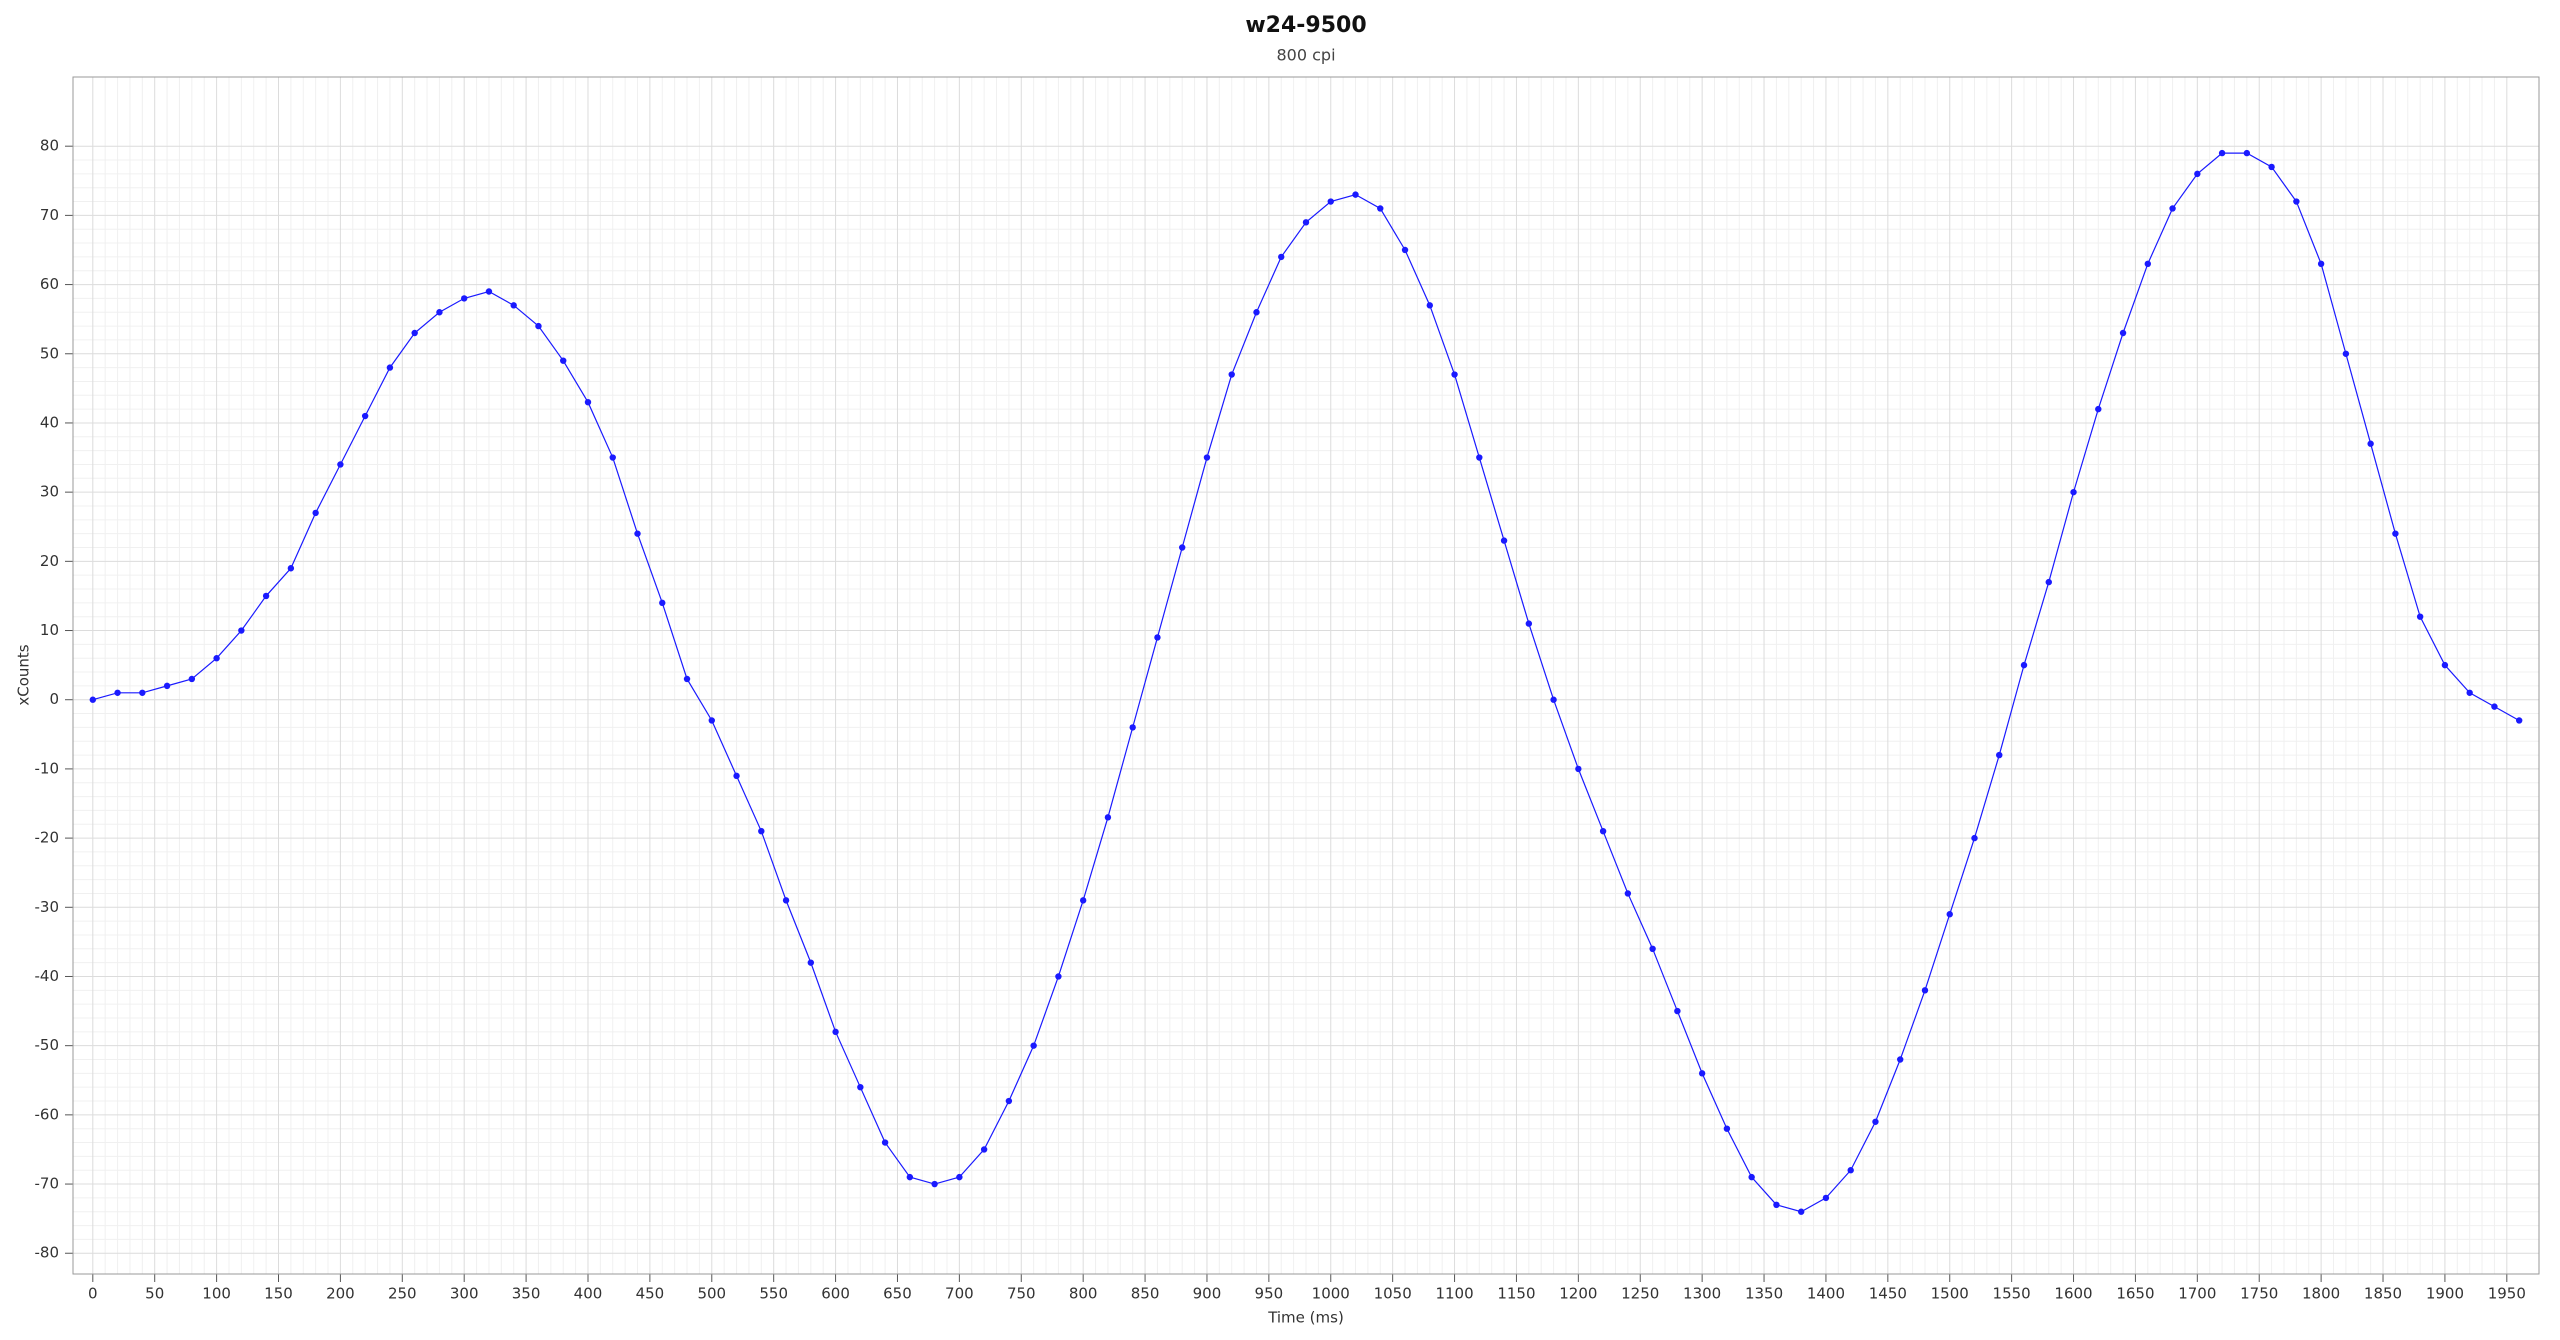 The width and height of the screenshot is (2560, 1340). I want to click on x-tick-label: 1800, so click(2321, 1294).